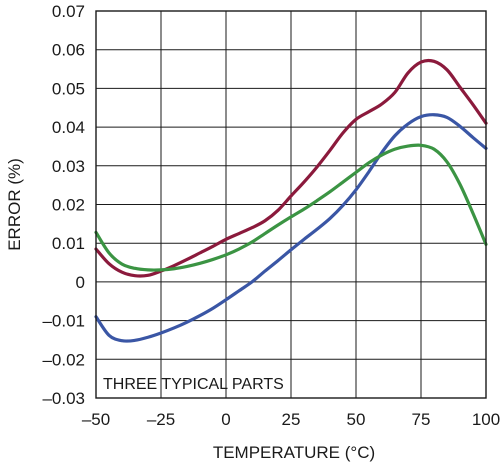 The height and width of the screenshot is (464, 500). What do you see at coordinates (68, 166) in the screenshot?
I see `y-tick-label: 0.03` at bounding box center [68, 166].